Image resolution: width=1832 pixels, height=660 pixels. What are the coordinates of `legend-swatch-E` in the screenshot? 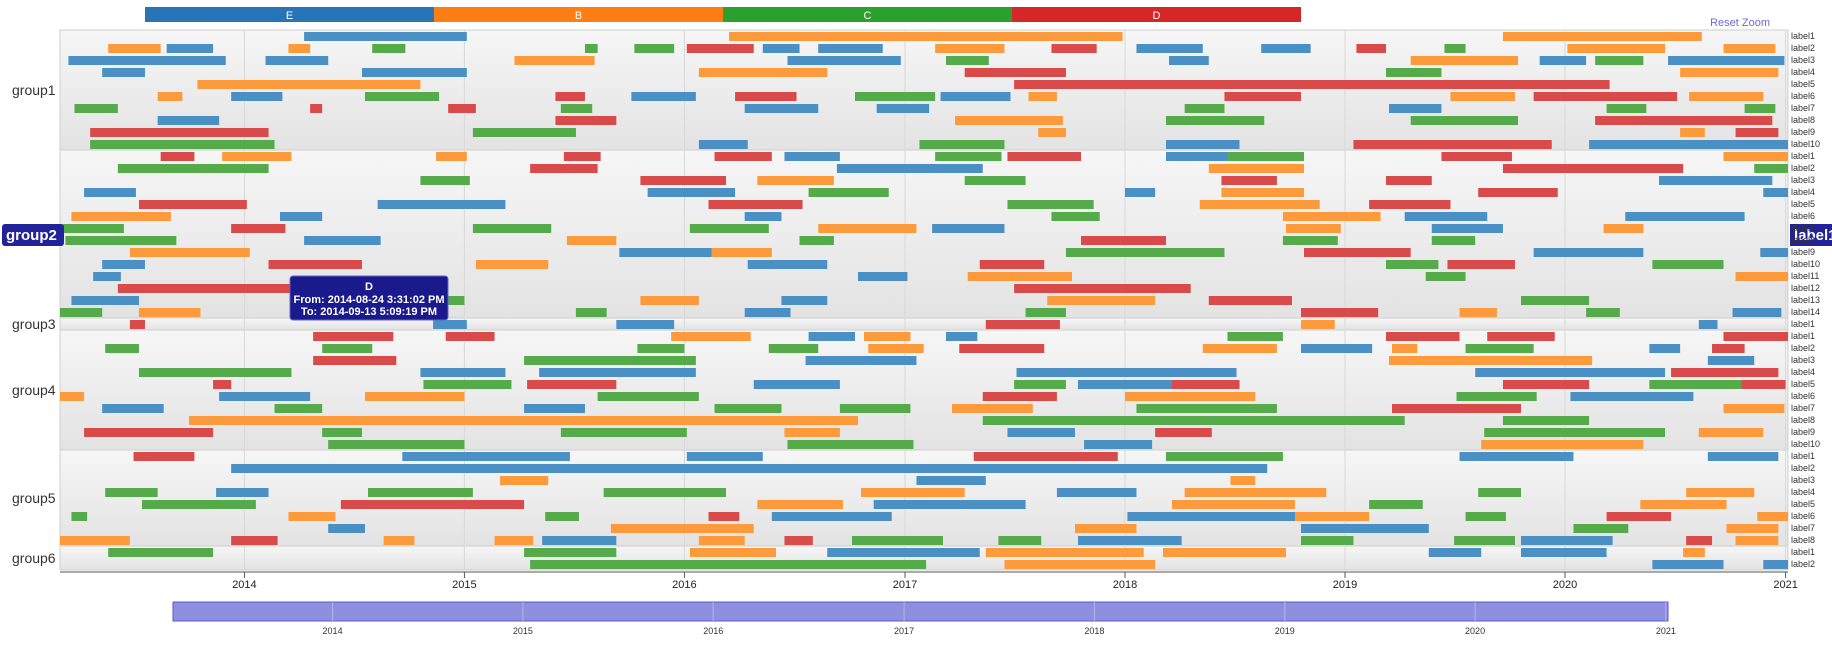 It's located at (289, 14).